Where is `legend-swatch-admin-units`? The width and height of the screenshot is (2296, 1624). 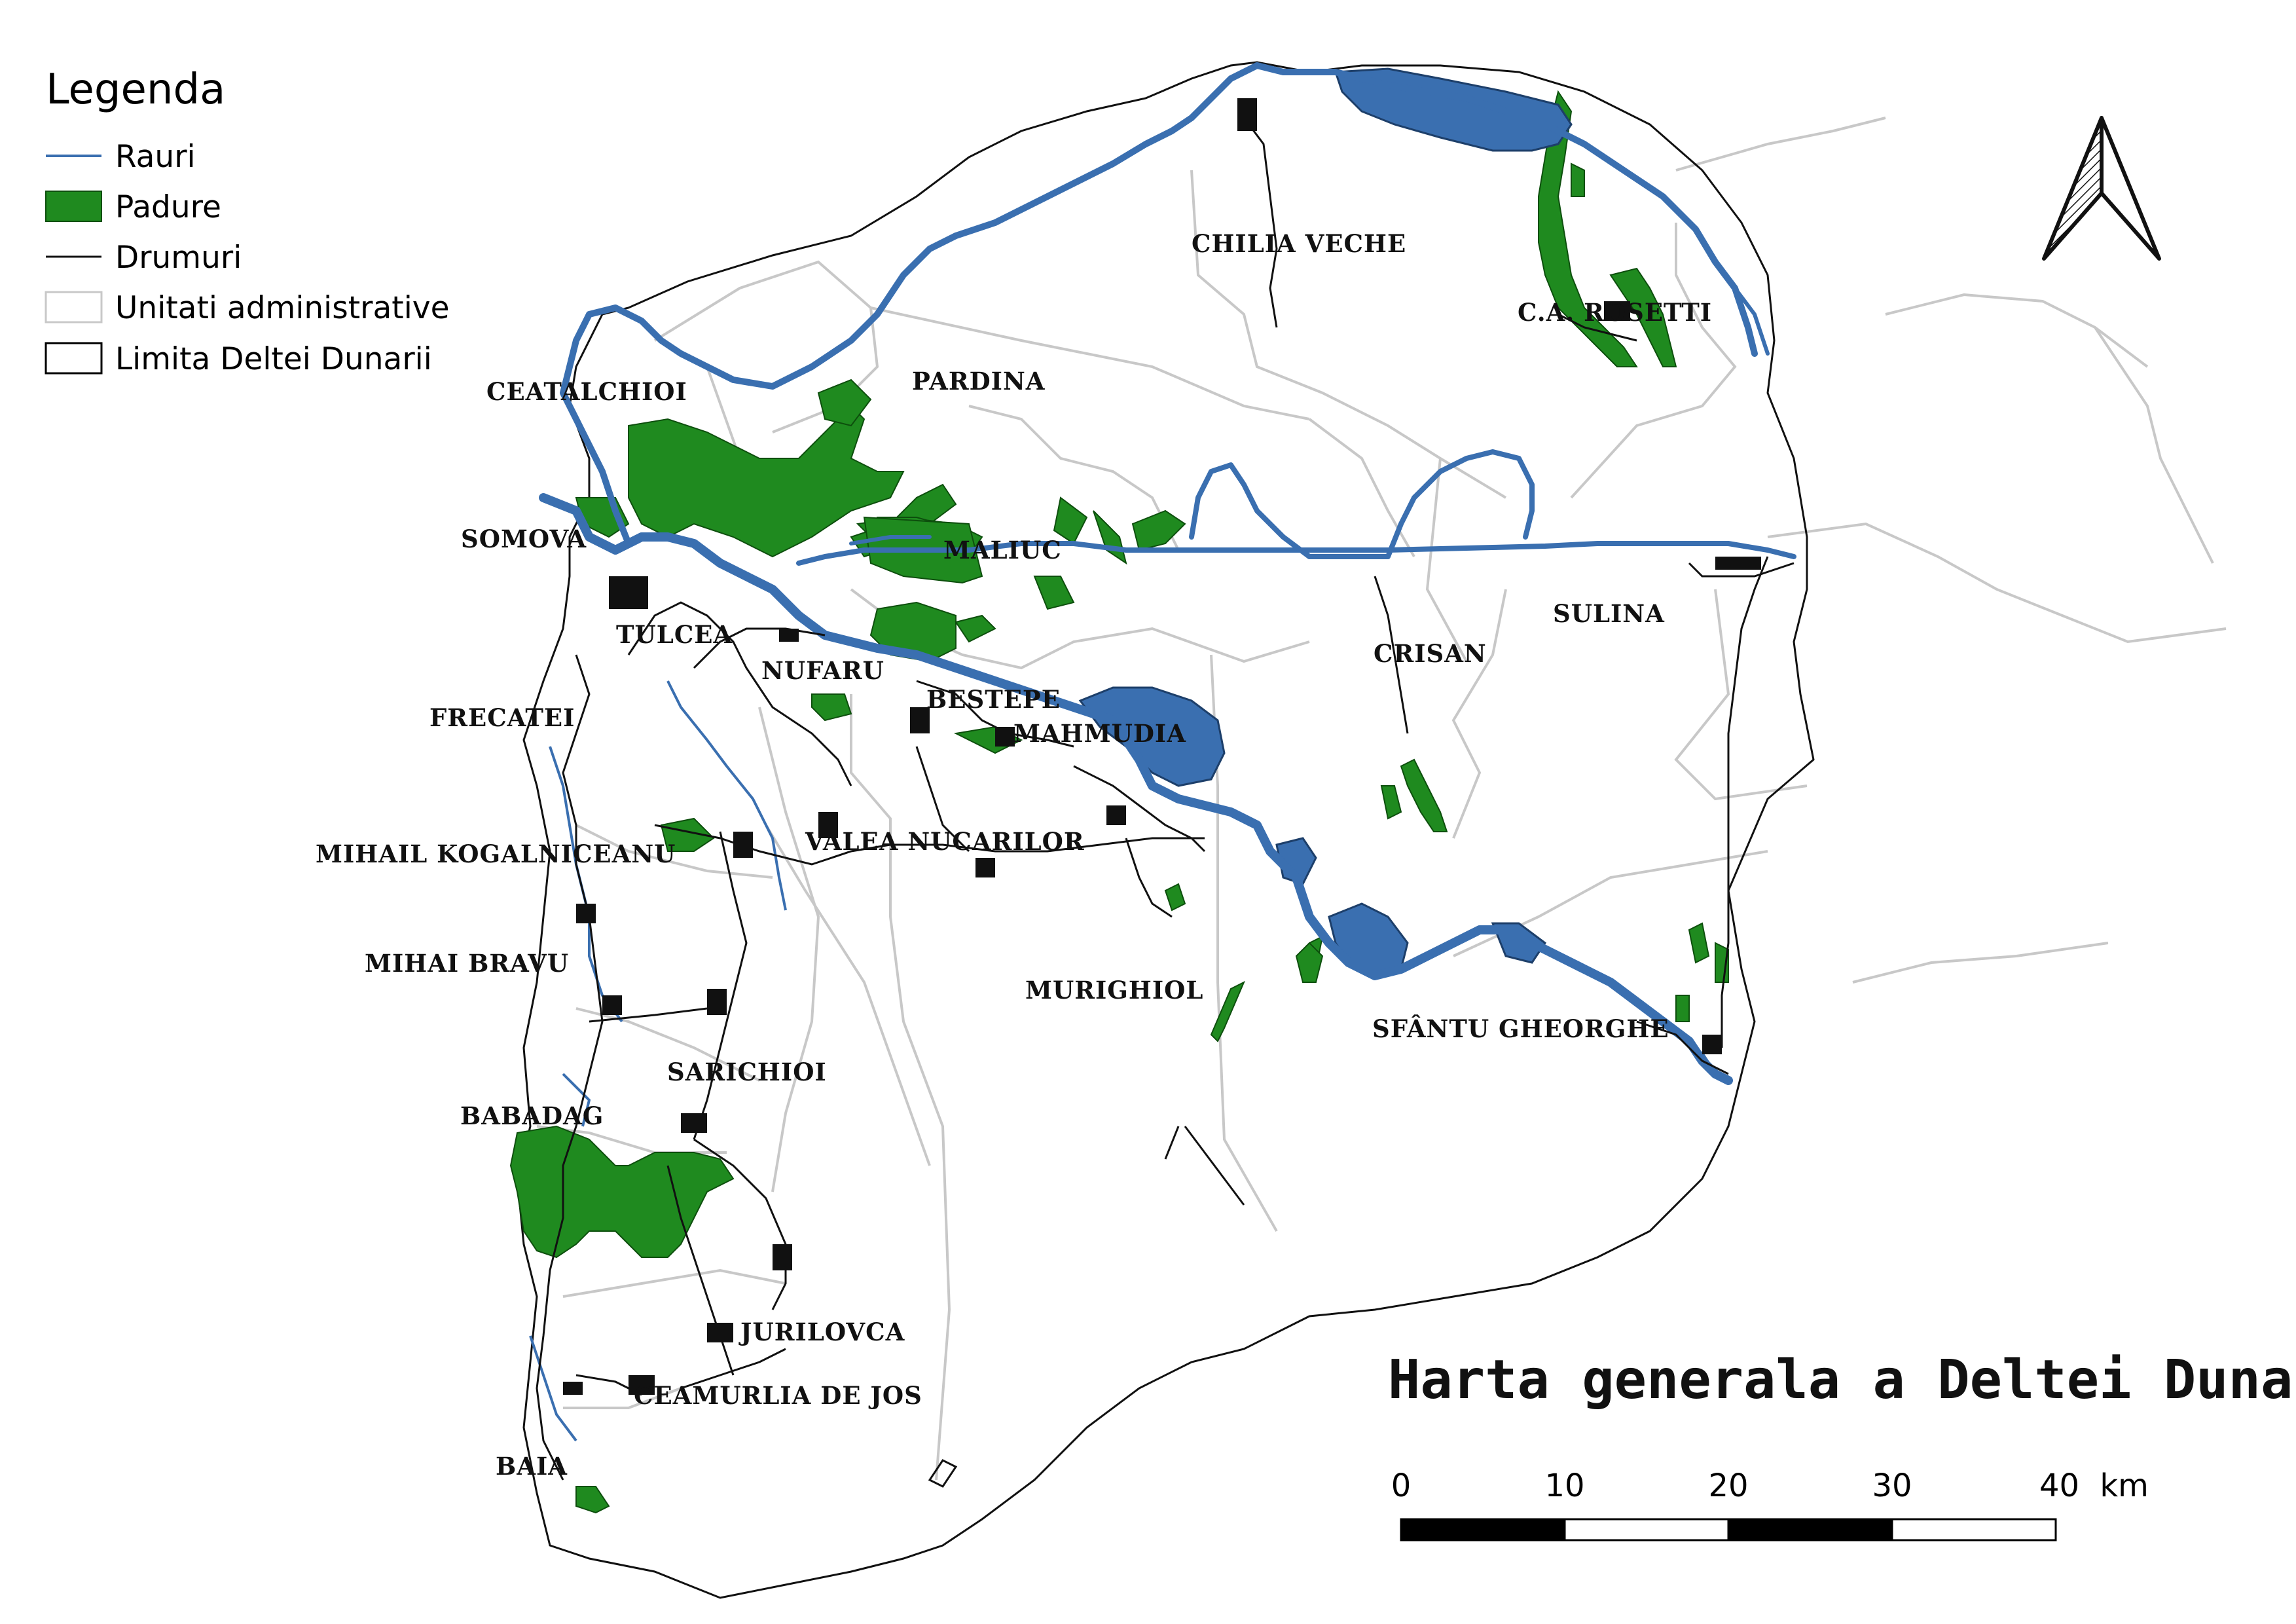
legend-swatch-admin-units is located at coordinates (74, 307).